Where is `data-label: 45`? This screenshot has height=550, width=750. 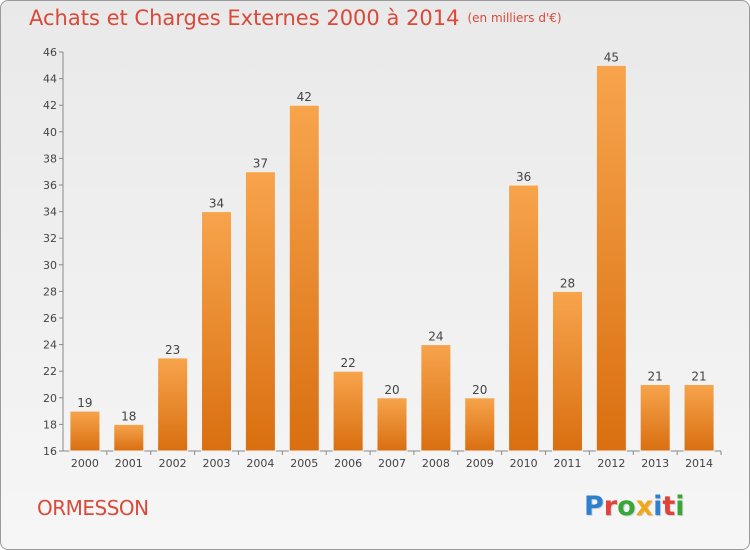 data-label: 45 is located at coordinates (611, 57).